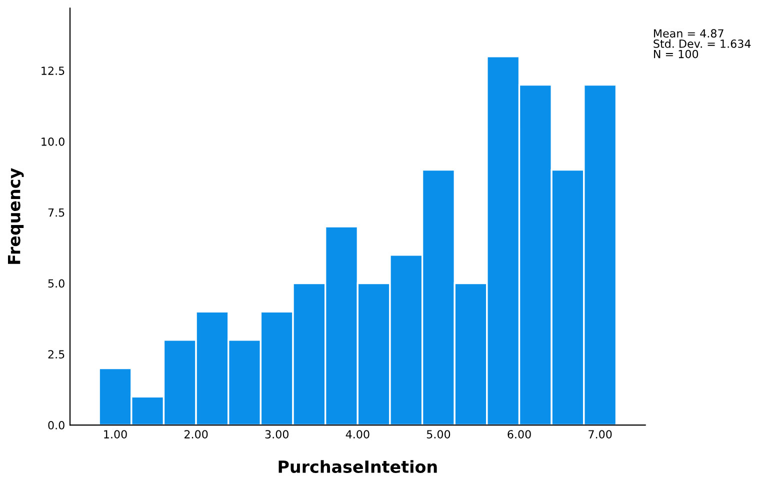 The image size is (761, 483). What do you see at coordinates (16, 216) in the screenshot?
I see `y-axis-title: Frequency` at bounding box center [16, 216].